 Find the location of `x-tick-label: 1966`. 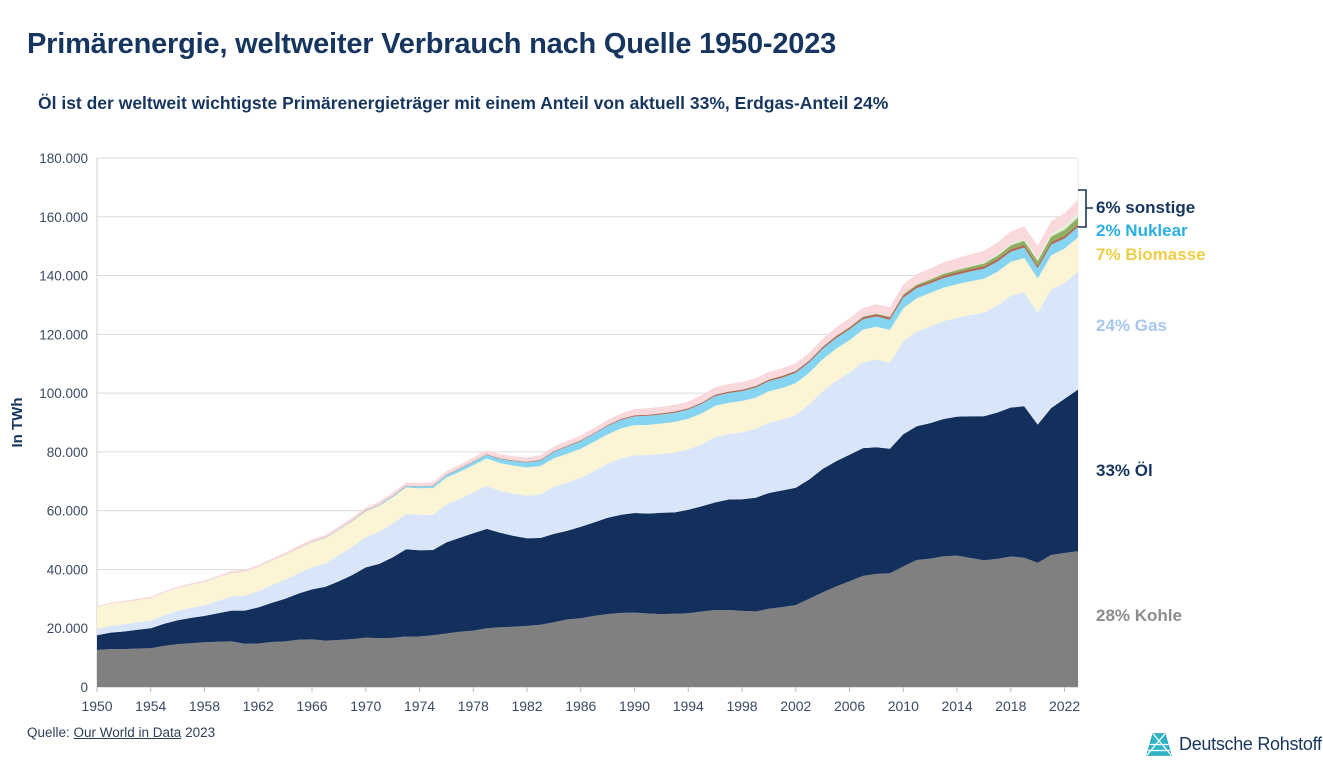

x-tick-label: 1966 is located at coordinates (311, 706).